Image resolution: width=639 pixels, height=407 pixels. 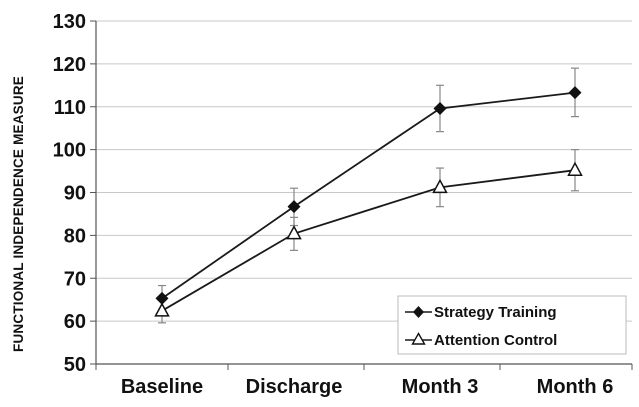 What do you see at coordinates (418, 338) in the screenshot?
I see `legend-marker-triangle` at bounding box center [418, 338].